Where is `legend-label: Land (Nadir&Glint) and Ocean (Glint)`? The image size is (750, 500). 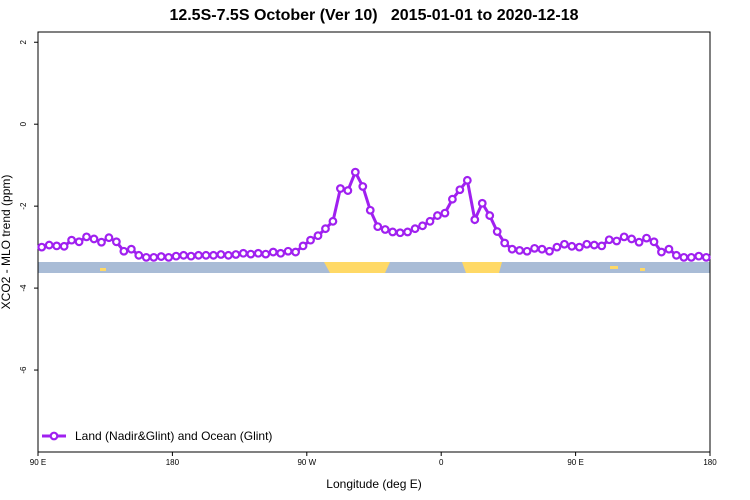
legend-label: Land (Nadir&Glint) and Ocean (Glint) is located at coordinates (173, 436).